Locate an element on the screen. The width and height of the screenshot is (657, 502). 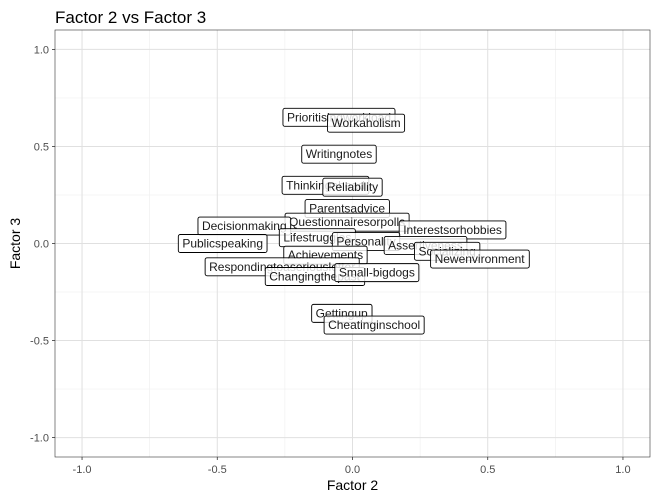
point-label: Workaholism is located at coordinates (366, 123).